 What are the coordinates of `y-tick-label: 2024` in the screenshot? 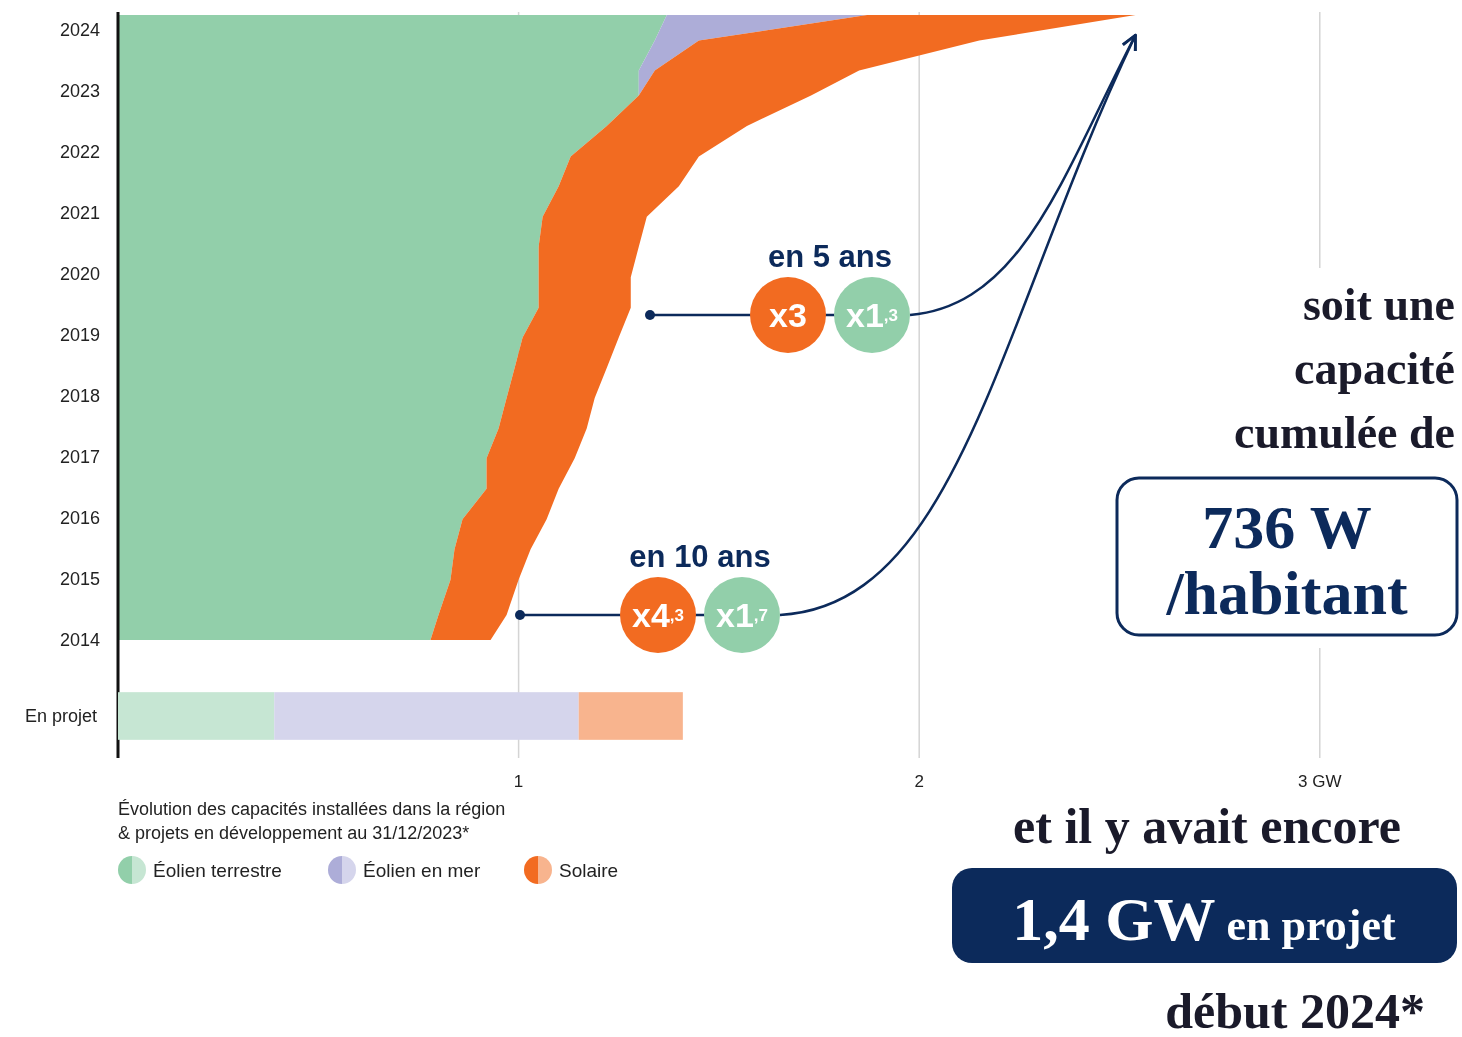 It's located at (79, 30).